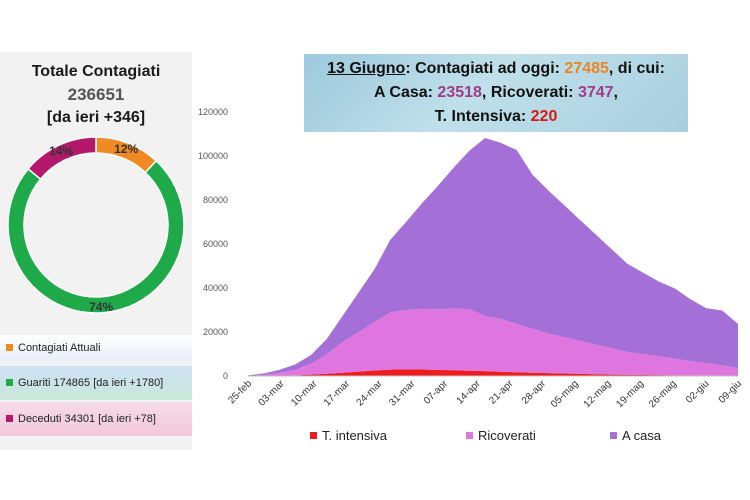 The height and width of the screenshot is (500, 750). What do you see at coordinates (565, 394) in the screenshot?
I see `x-tick-label-10: 05-mag` at bounding box center [565, 394].